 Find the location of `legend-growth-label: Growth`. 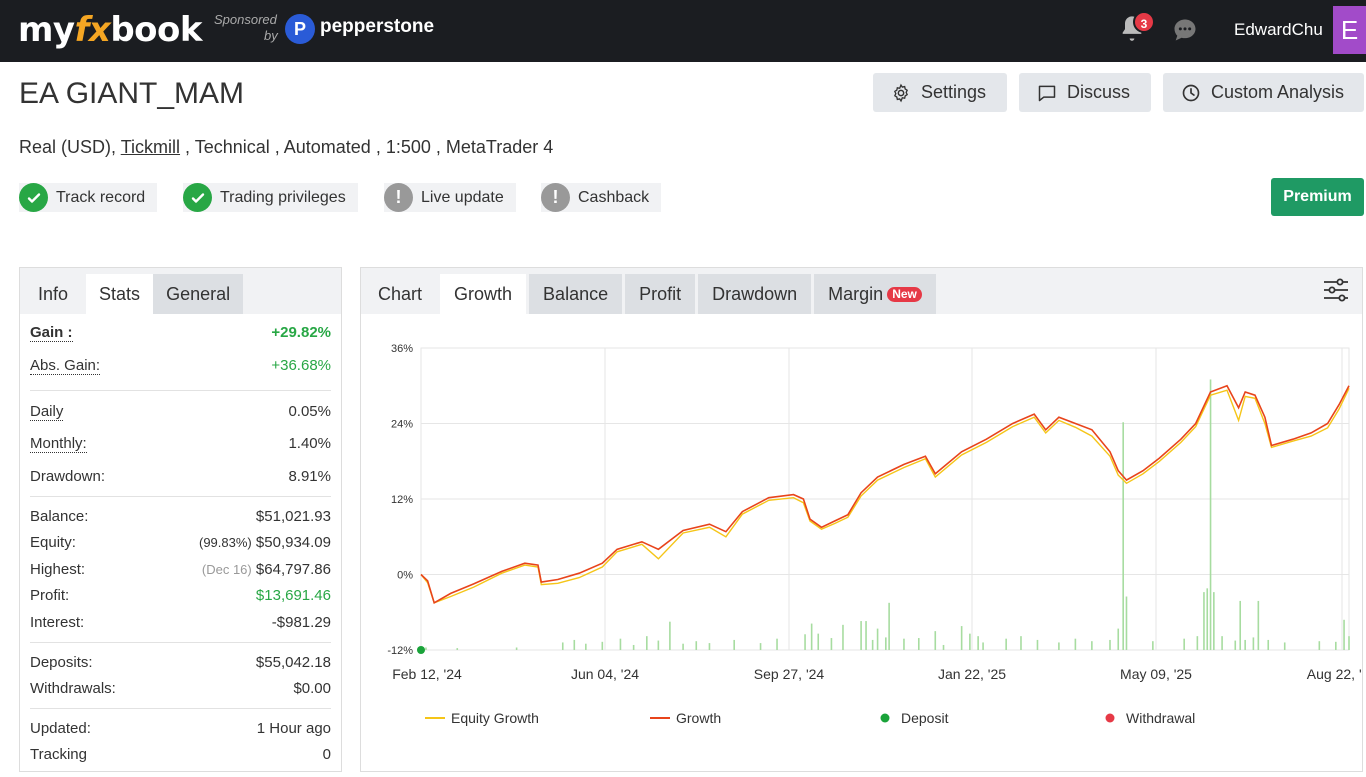

legend-growth-label: Growth is located at coordinates (698, 718).